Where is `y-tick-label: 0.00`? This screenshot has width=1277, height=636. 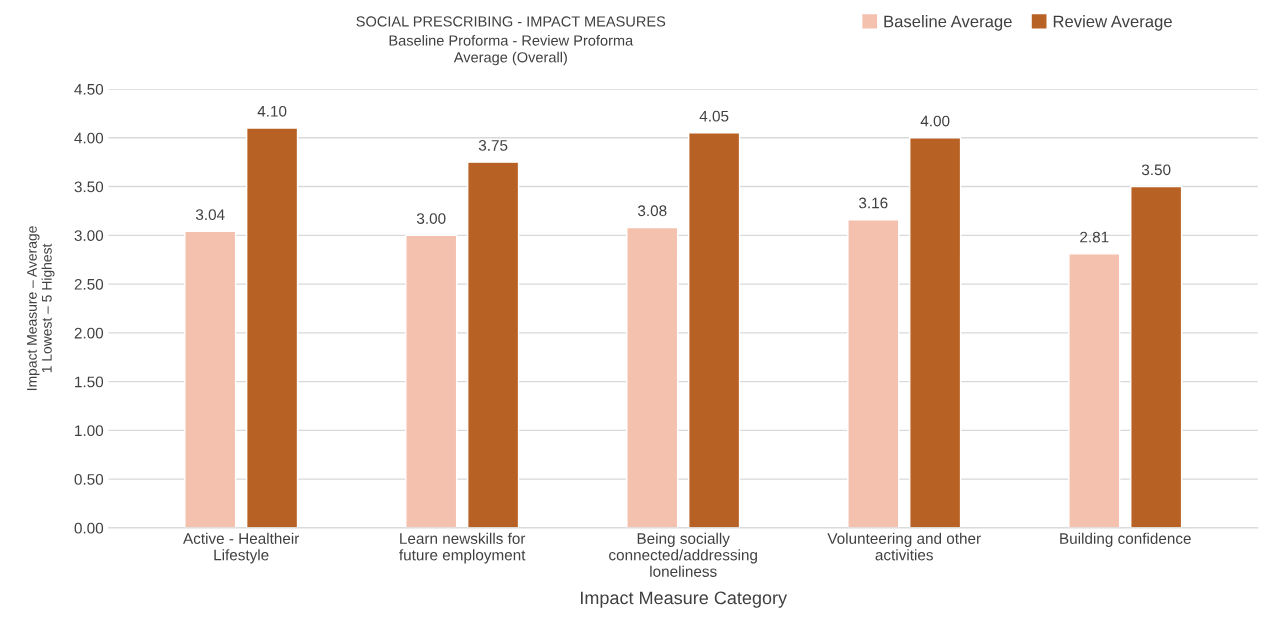
y-tick-label: 0.00 is located at coordinates (89, 528).